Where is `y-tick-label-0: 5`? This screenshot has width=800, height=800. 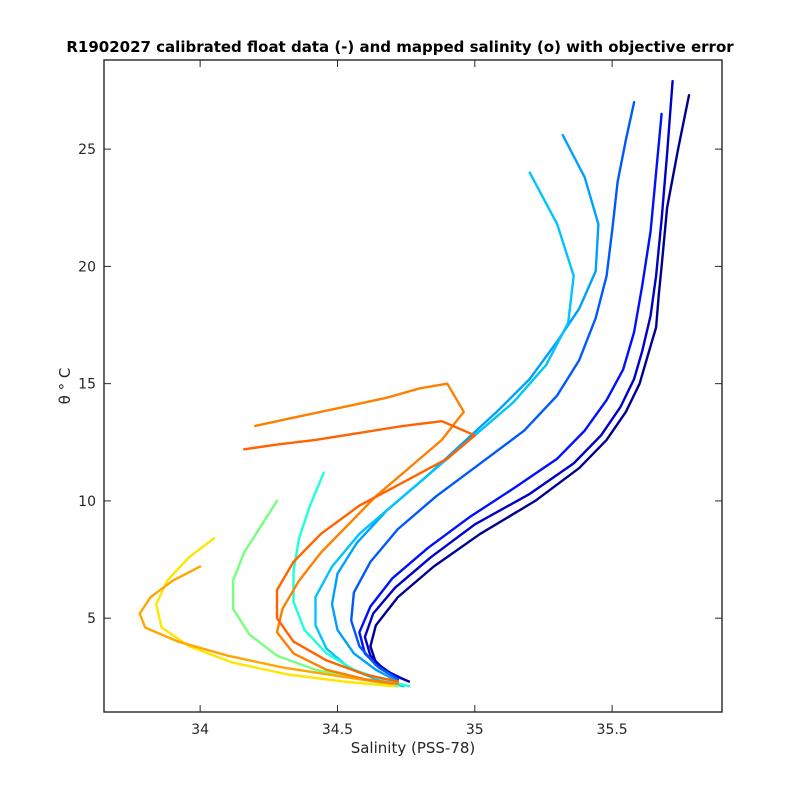 y-tick-label-0: 5 is located at coordinates (91, 619).